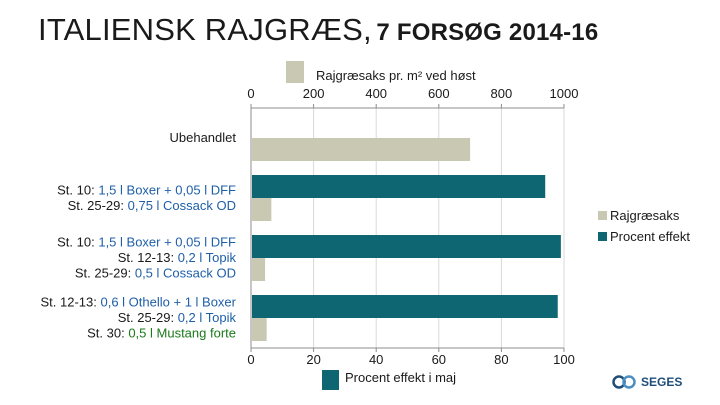 The height and width of the screenshot is (405, 720). I want to click on legend-item-procent-effekt: Procent effekt, so click(644, 236).